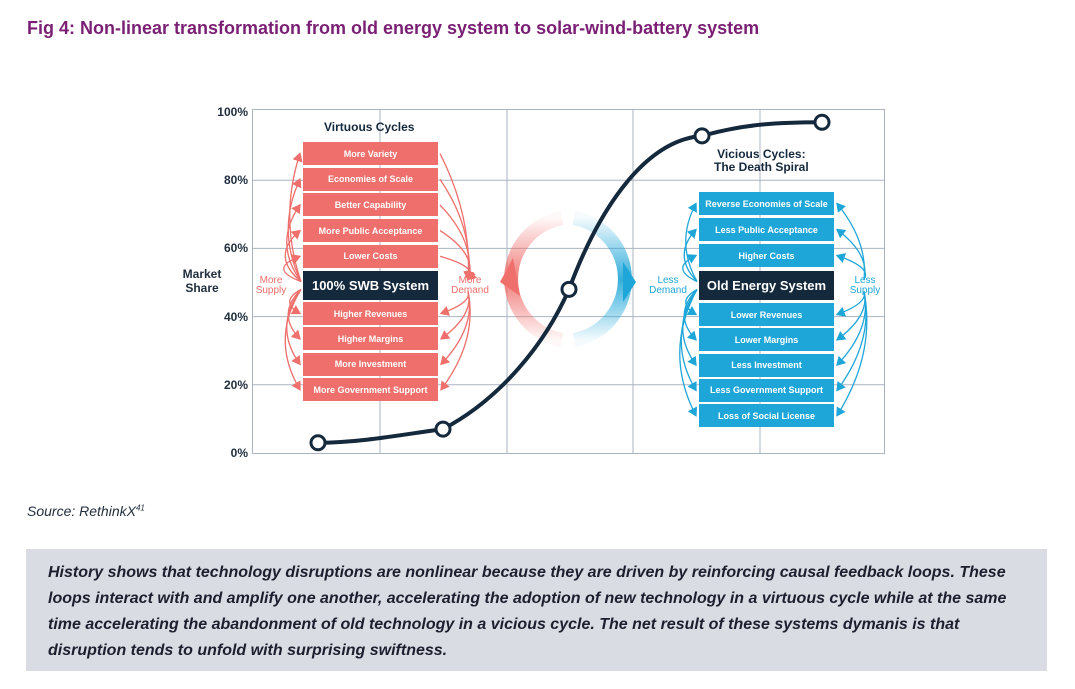 The height and width of the screenshot is (689, 1075). I want to click on virtuous-cycles-heading: Virtuous Cycles, so click(369, 127).